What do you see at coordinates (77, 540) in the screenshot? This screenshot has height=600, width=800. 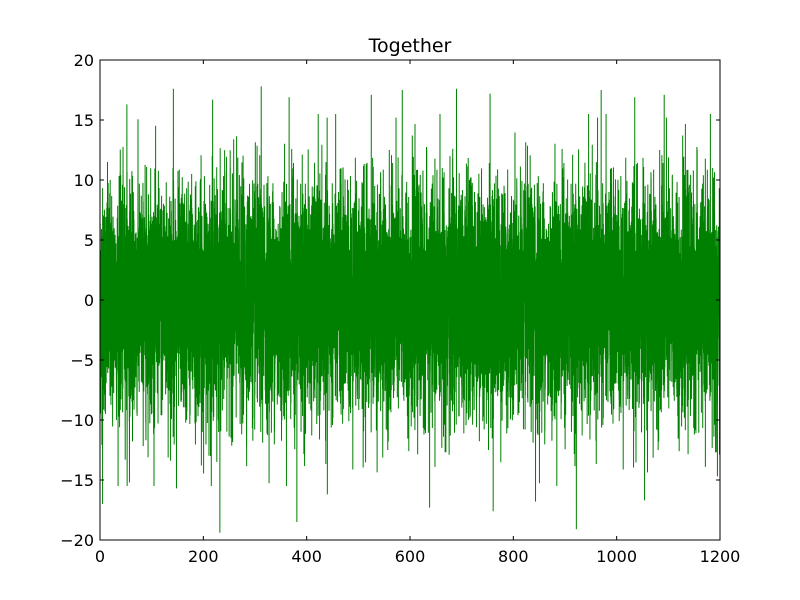 I see `y-tick-label: −20` at bounding box center [77, 540].